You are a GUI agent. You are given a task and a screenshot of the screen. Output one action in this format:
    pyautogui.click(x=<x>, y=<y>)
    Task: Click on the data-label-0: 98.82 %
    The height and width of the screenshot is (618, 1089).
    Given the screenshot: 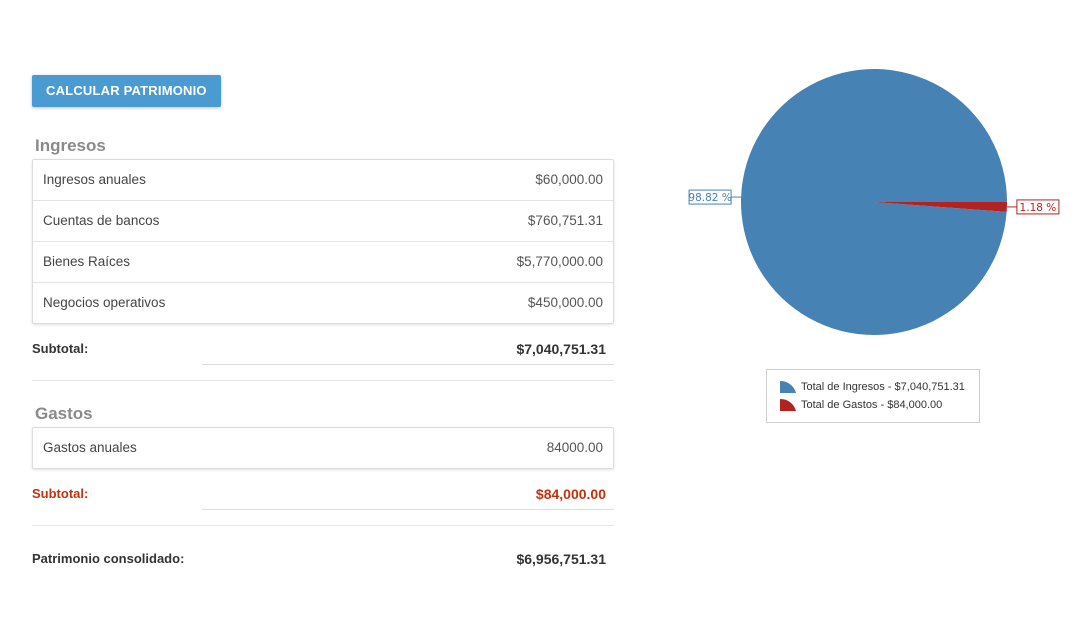 What is the action you would take?
    pyautogui.click(x=709, y=198)
    